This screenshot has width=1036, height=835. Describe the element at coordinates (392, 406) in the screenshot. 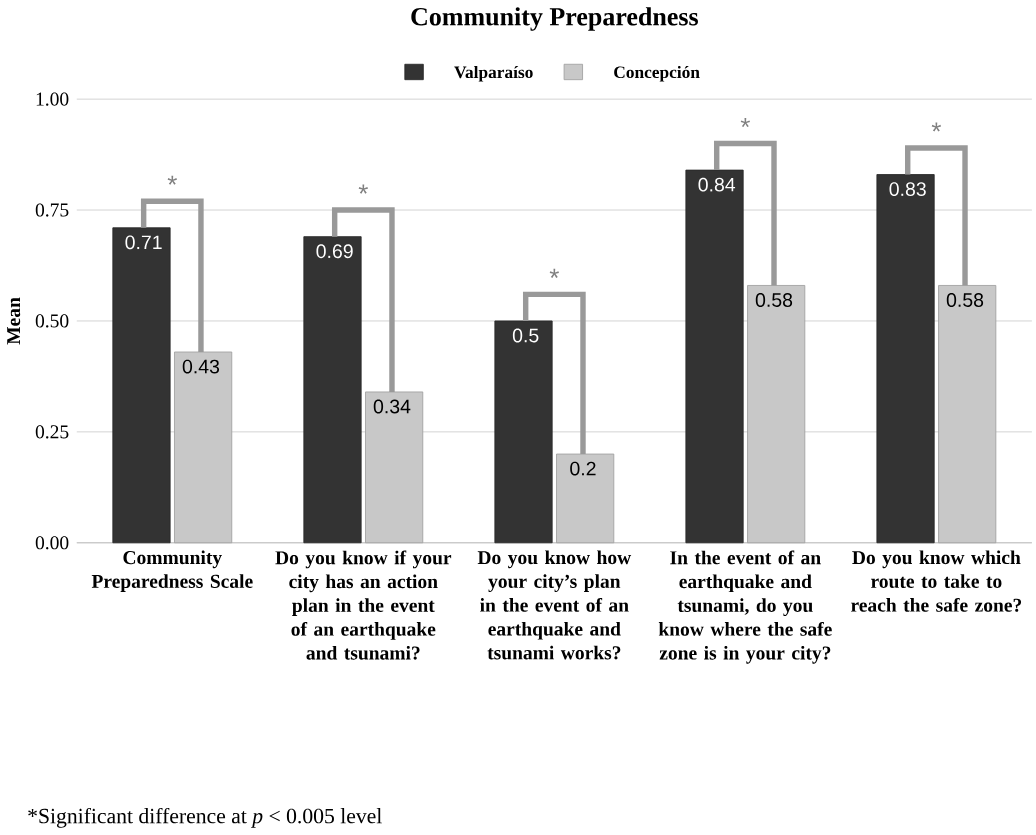

I see `data-label: 0.34` at that location.